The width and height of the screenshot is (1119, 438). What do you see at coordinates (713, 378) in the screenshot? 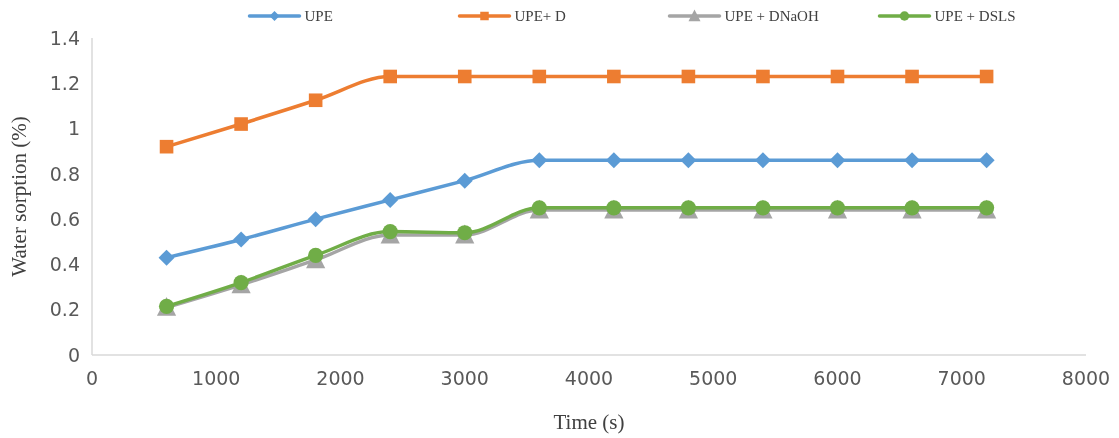
I see `x-tick-label: 5000` at bounding box center [713, 378].